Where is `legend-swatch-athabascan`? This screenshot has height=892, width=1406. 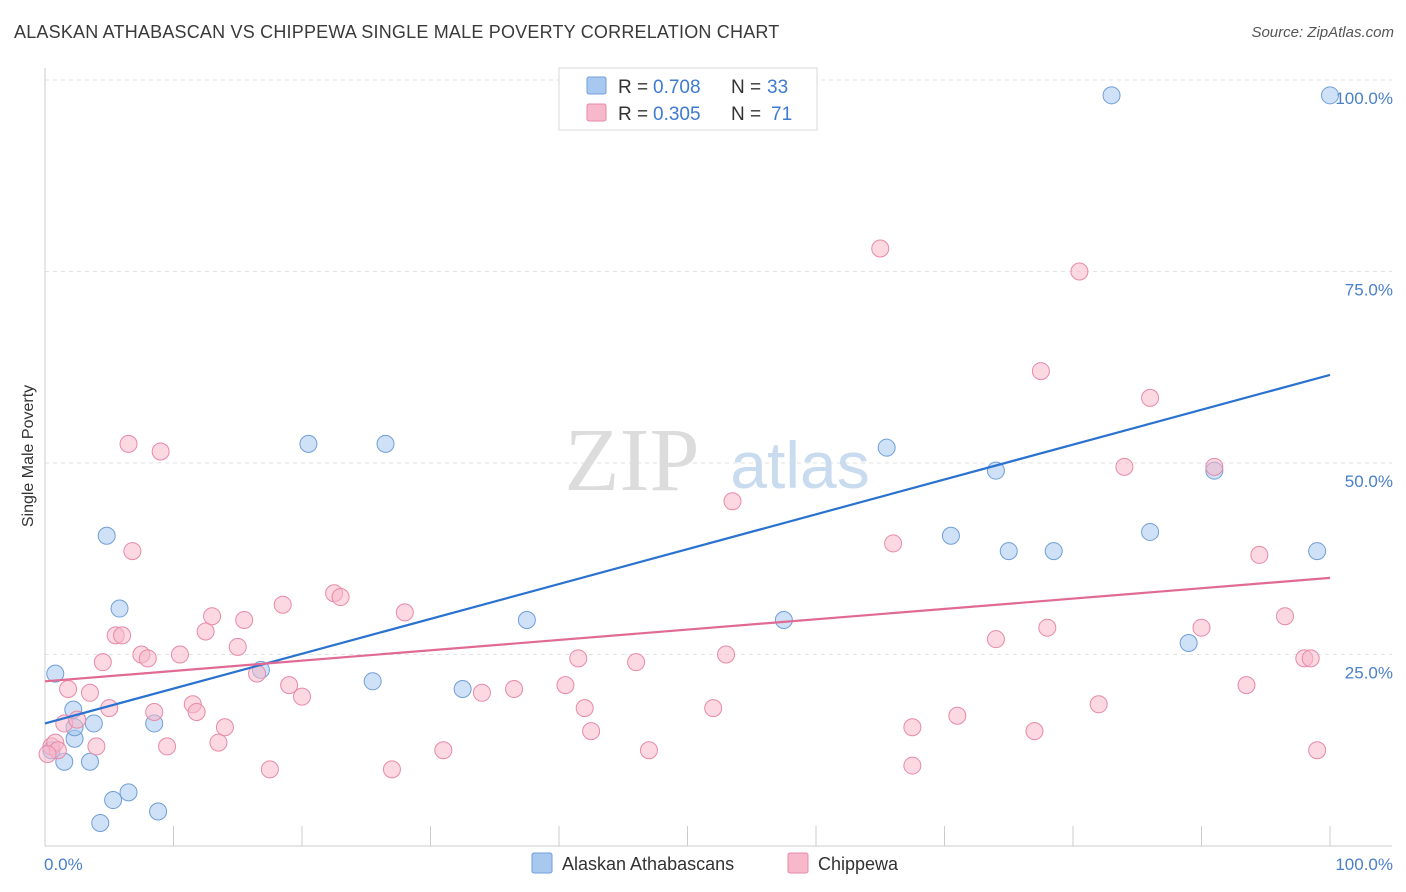 legend-swatch-athabascan is located at coordinates (596, 85).